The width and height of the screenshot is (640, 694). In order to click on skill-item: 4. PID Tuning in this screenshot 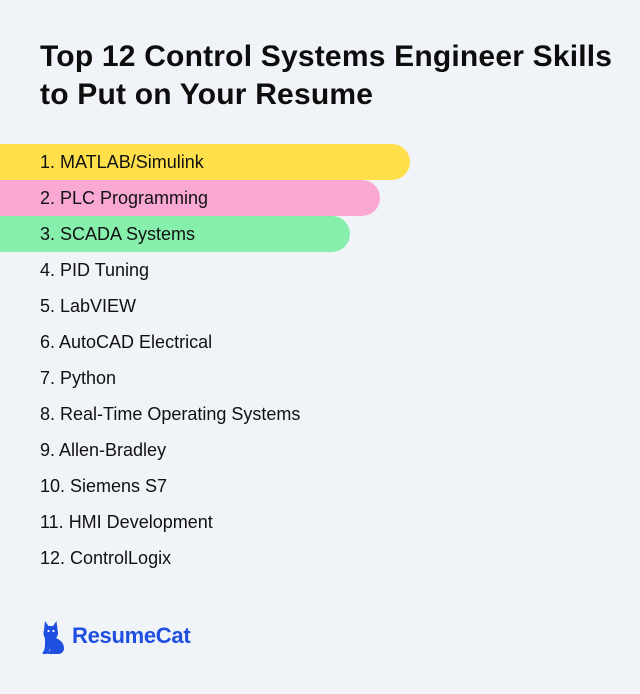, I will do `click(95, 270)`.